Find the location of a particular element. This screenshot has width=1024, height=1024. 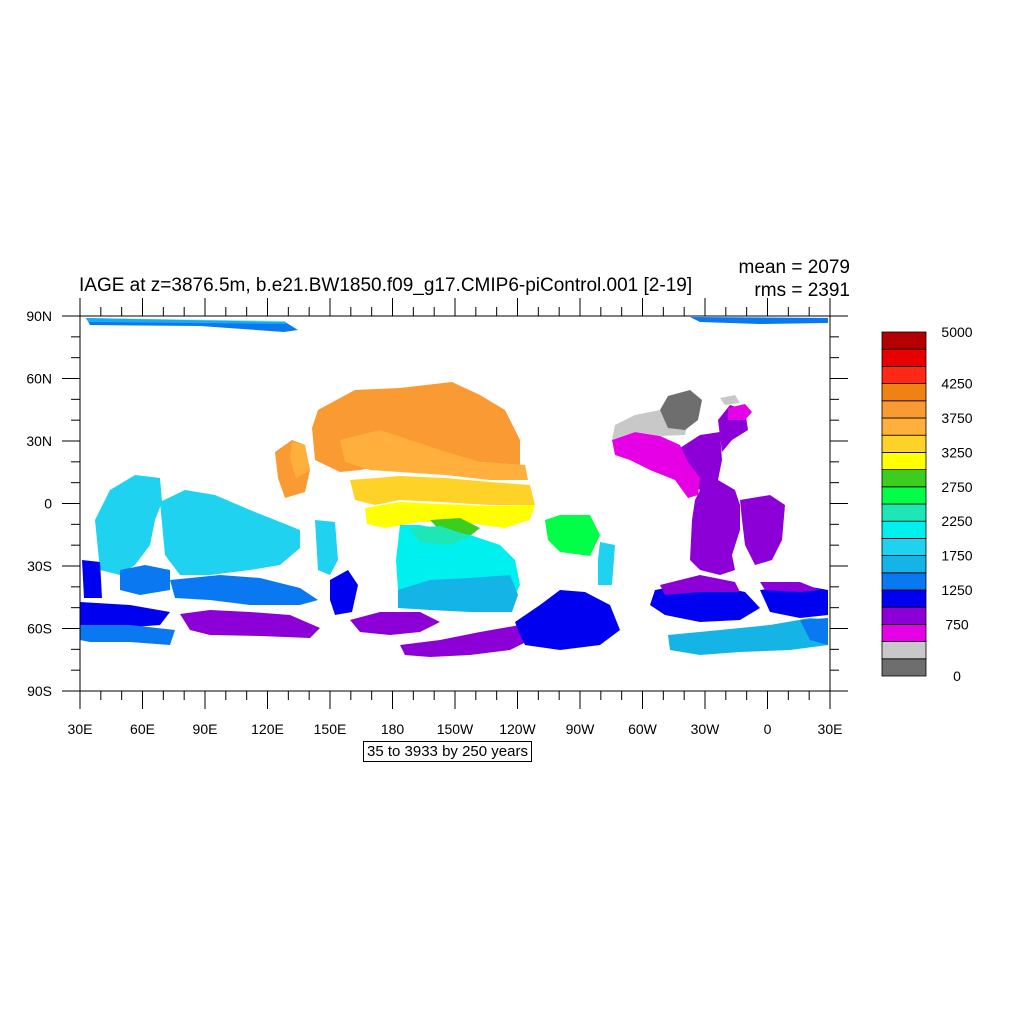

colorbar-label: 750 is located at coordinates (957, 624).